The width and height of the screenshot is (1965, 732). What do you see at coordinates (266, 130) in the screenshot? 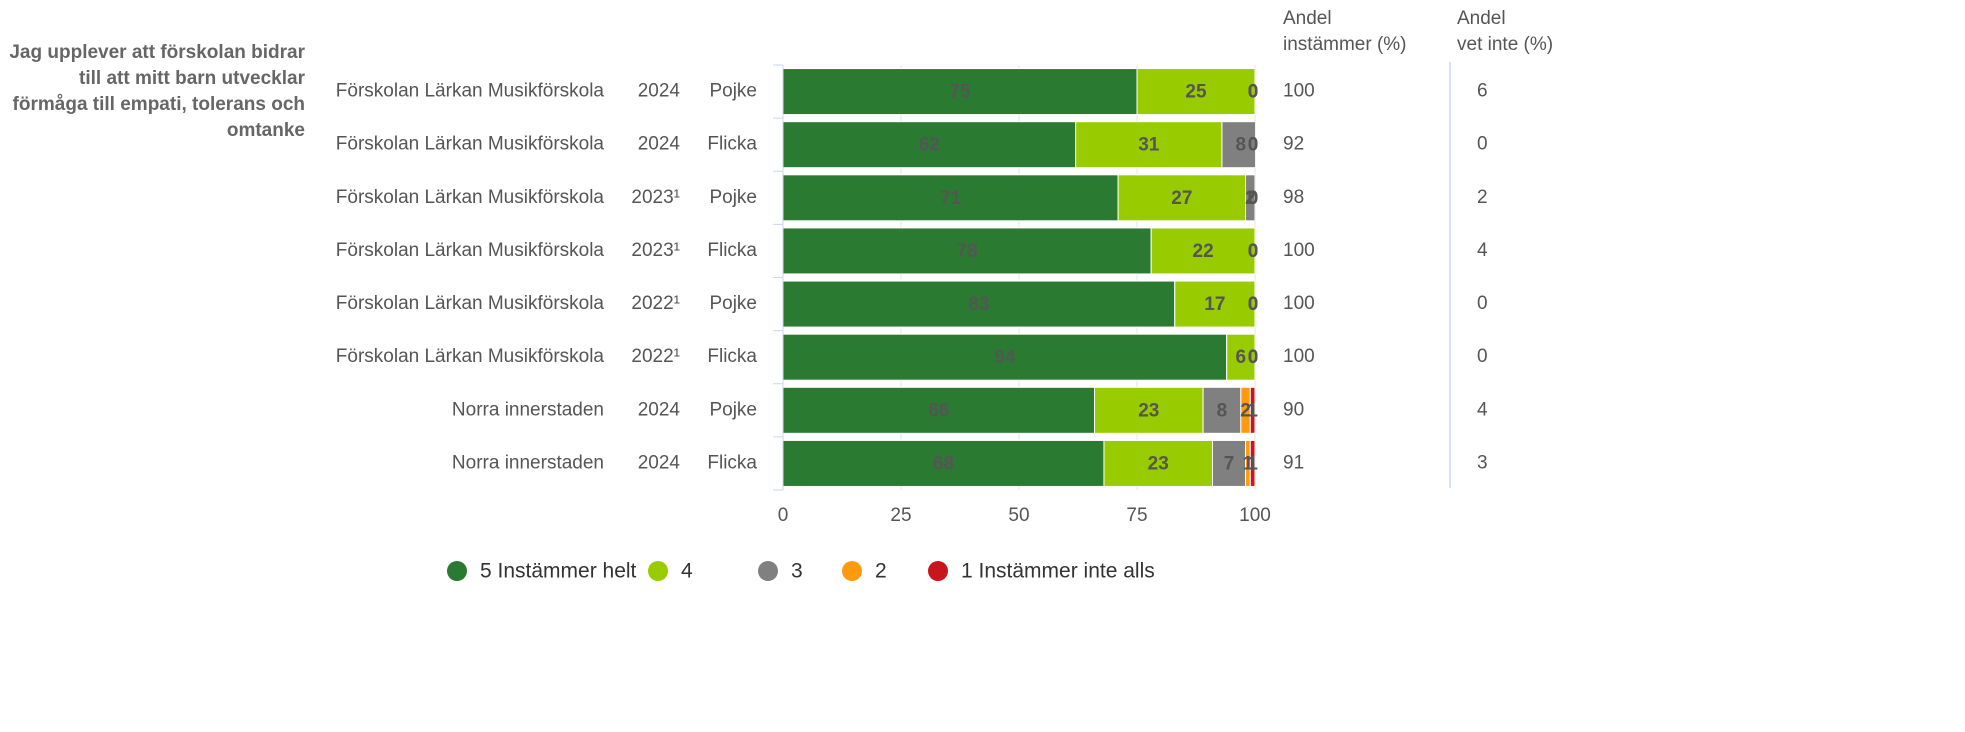
I see `question-label: omtanke` at bounding box center [266, 130].